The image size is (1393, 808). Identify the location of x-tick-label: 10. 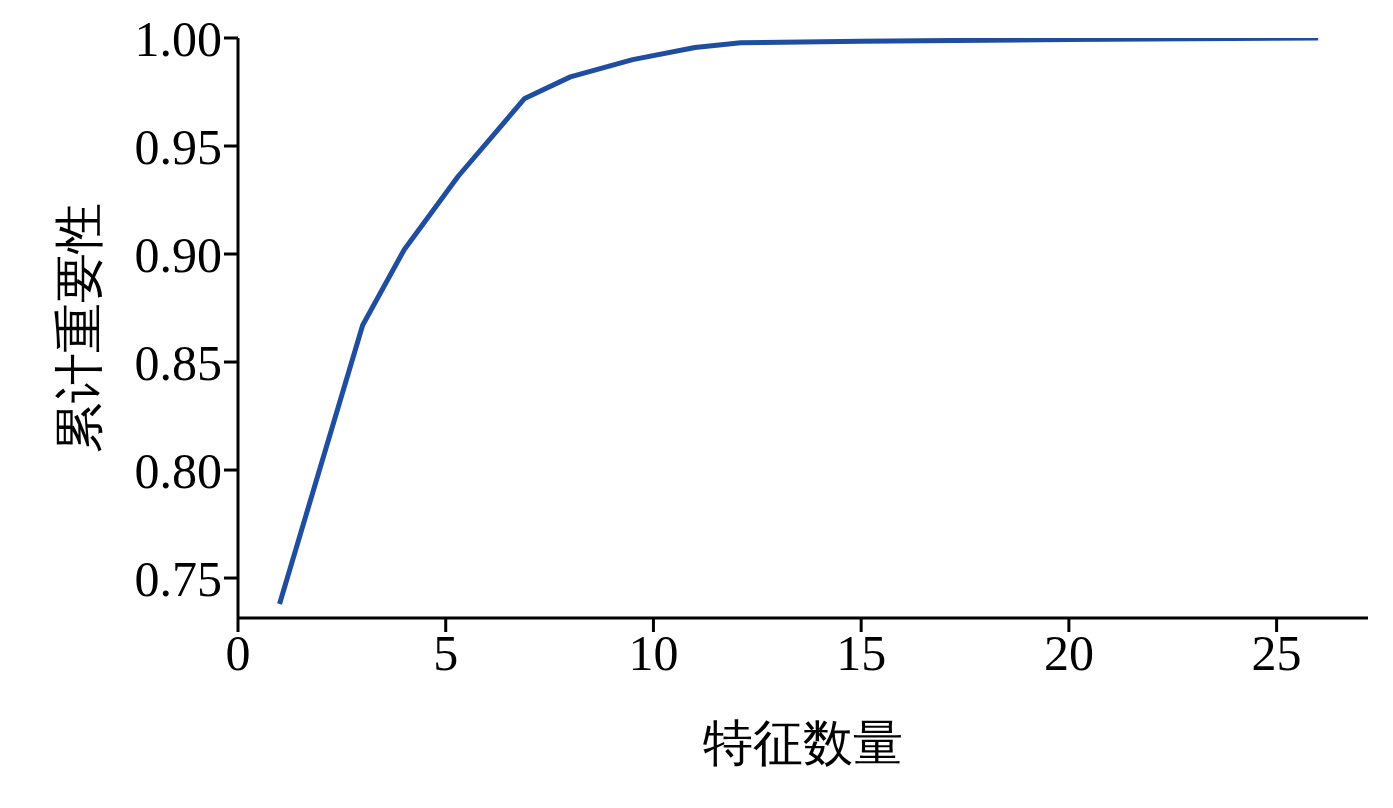
(653, 652).